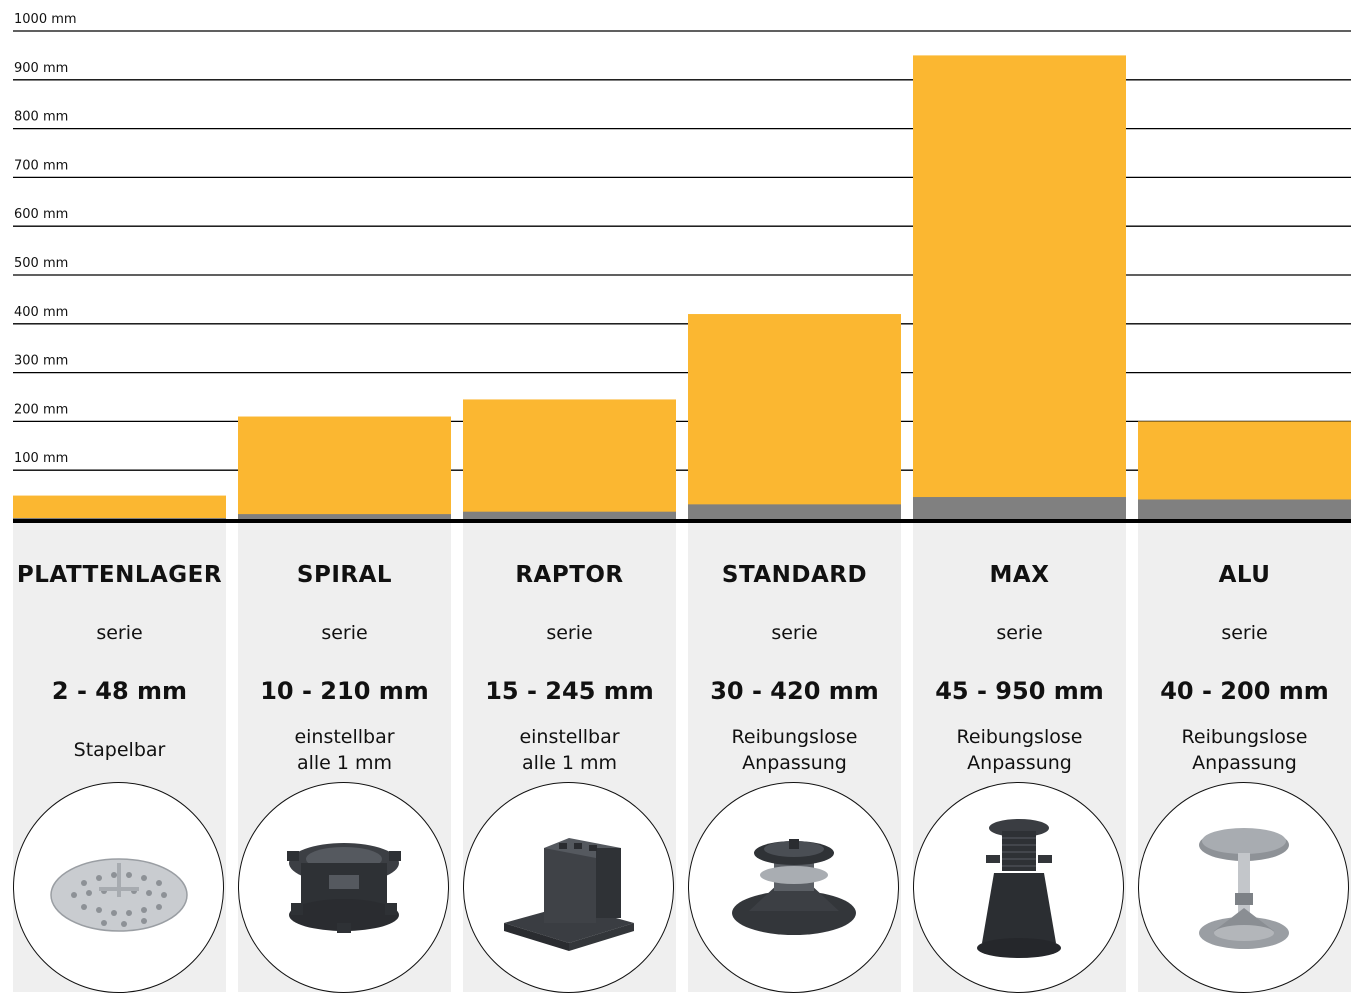 The width and height of the screenshot is (1357, 993). Describe the element at coordinates (344, 467) in the screenshot. I see `bar-max-spiral` at that location.